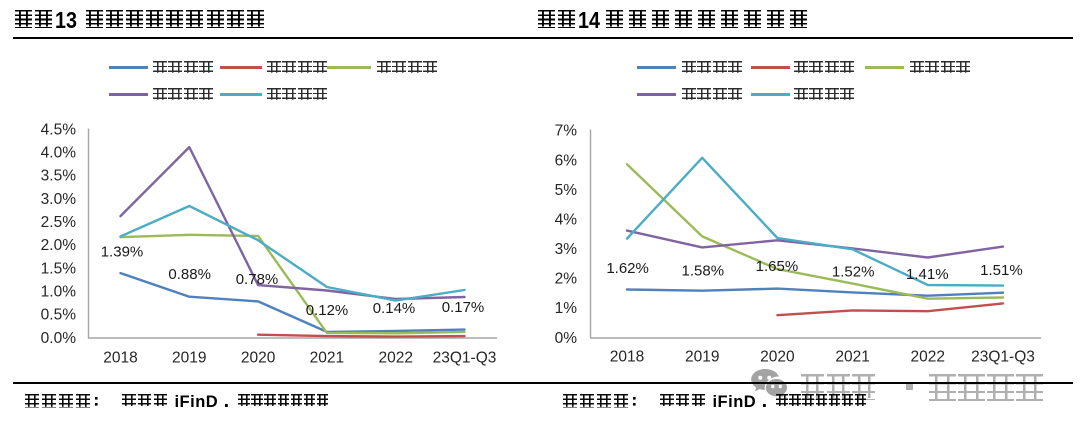 Image resolution: width=1080 pixels, height=430 pixels. What do you see at coordinates (59, 129) in the screenshot?
I see `svg-text: 4.5%` at bounding box center [59, 129].